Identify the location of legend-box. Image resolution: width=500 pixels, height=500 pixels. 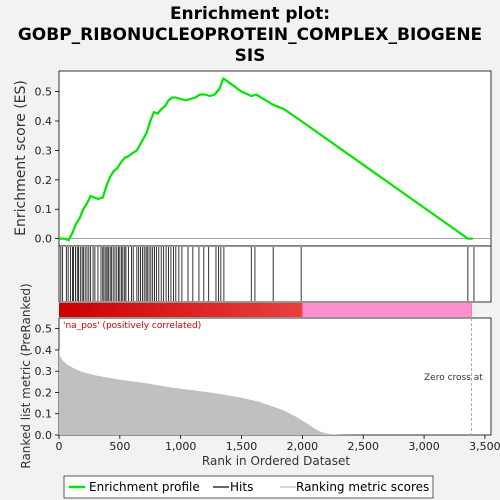
(248, 487).